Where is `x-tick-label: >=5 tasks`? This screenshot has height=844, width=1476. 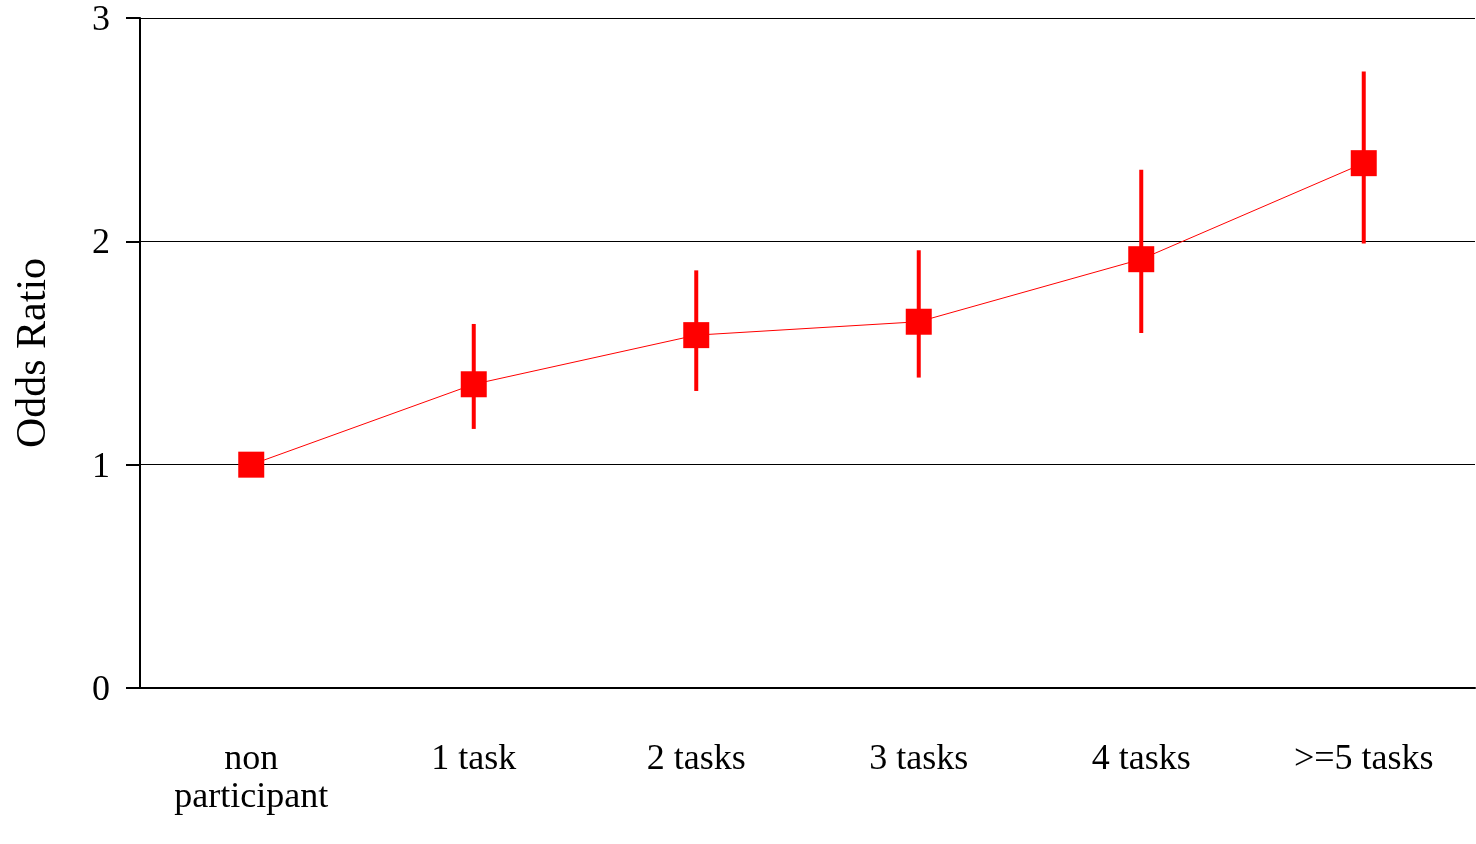
x-tick-label: >=5 tasks is located at coordinates (1363, 757).